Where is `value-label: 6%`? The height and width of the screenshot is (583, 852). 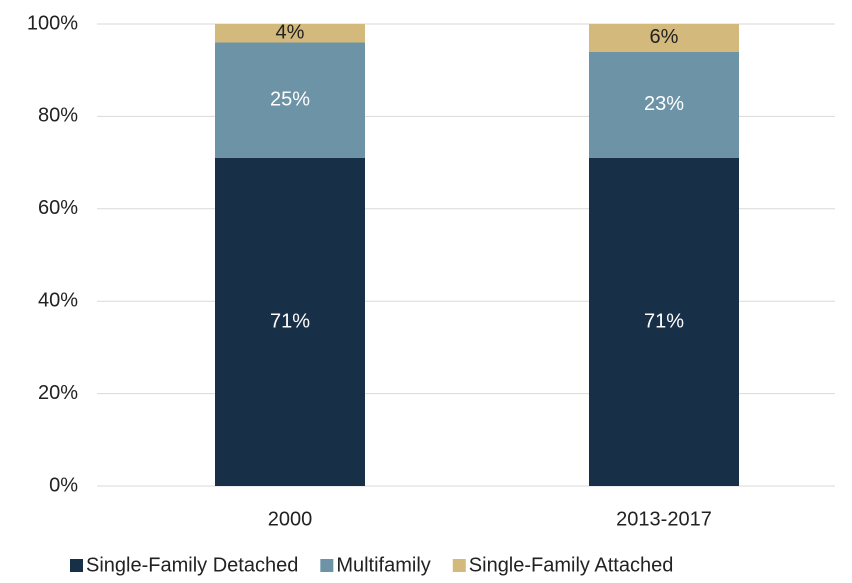 value-label: 6% is located at coordinates (664, 37).